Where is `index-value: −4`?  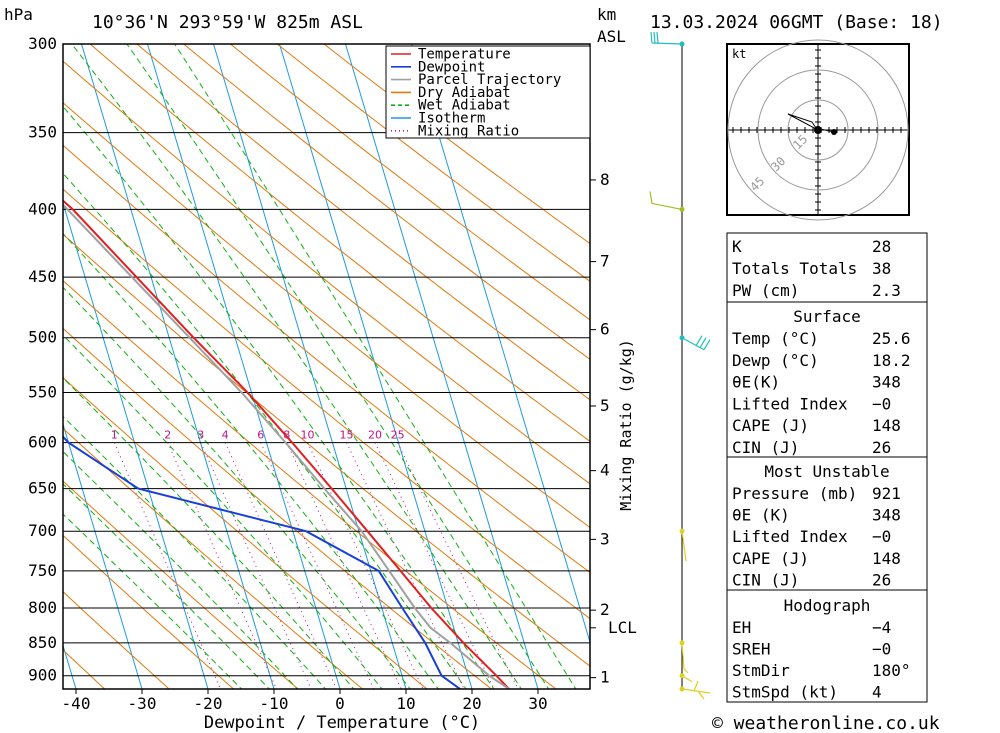 index-value: −4 is located at coordinates (881, 627).